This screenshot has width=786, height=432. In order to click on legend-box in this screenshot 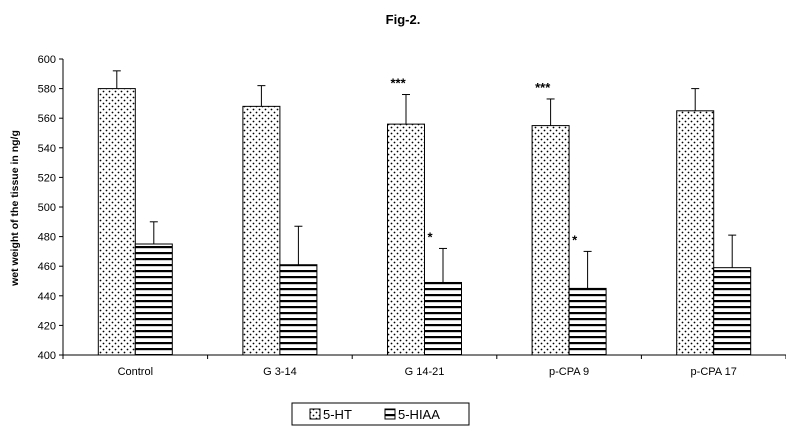, I will do `click(380, 414)`.